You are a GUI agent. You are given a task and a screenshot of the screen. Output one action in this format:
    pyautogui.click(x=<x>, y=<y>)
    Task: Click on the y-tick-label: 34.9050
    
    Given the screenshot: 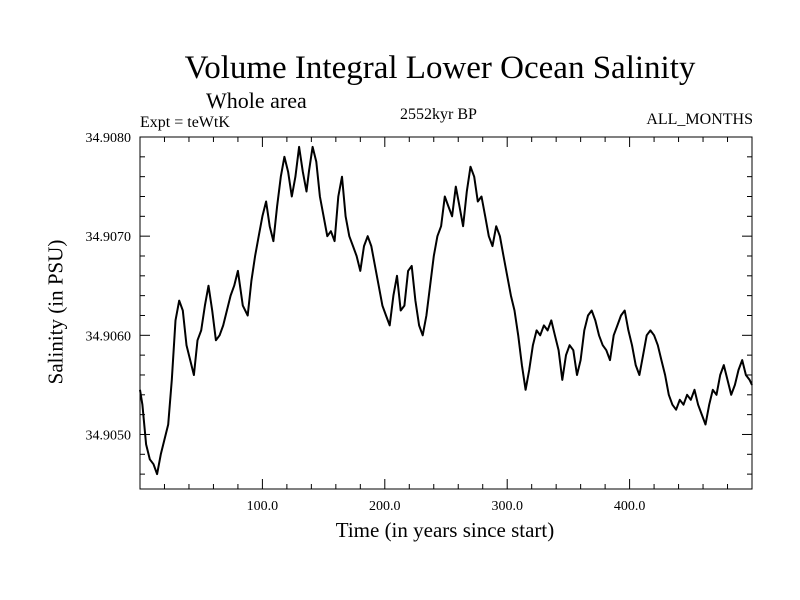 What is the action you would take?
    pyautogui.click(x=109, y=435)
    